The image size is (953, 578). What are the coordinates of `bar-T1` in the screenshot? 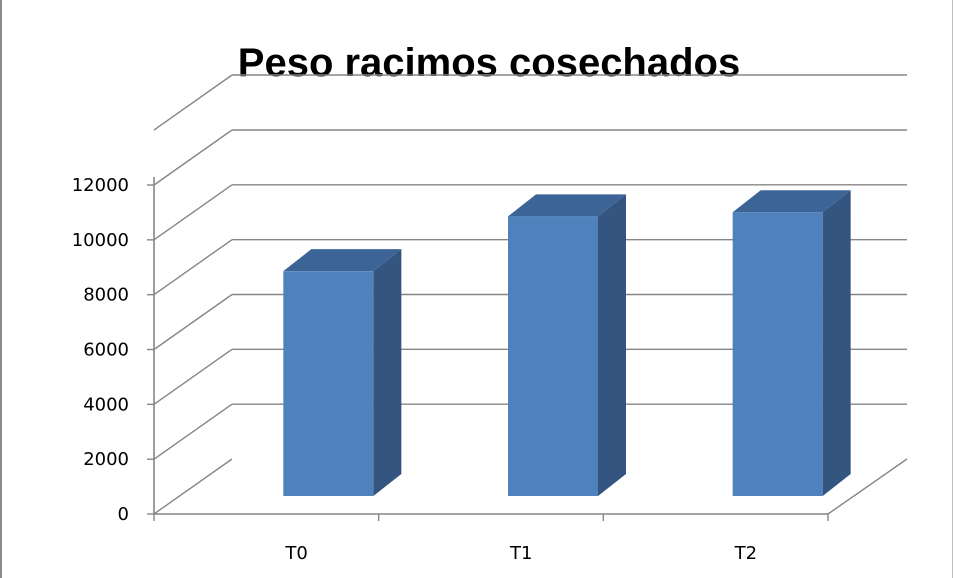 It's located at (567, 345).